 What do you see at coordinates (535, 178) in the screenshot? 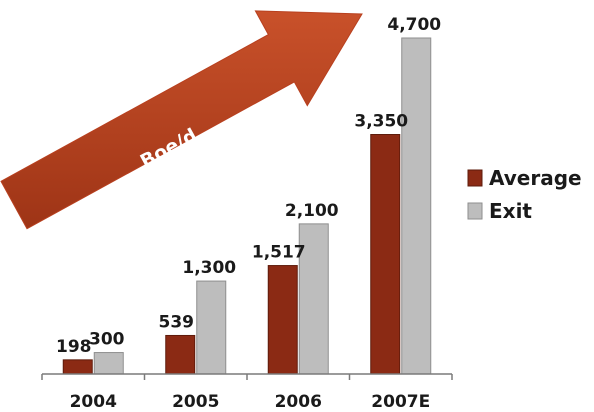
I see `legend-label-average: Average` at bounding box center [535, 178].